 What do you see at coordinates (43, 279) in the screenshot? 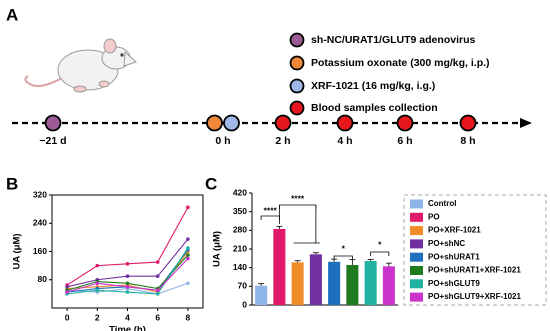
I see `y-tick-label: 80` at bounding box center [43, 279].